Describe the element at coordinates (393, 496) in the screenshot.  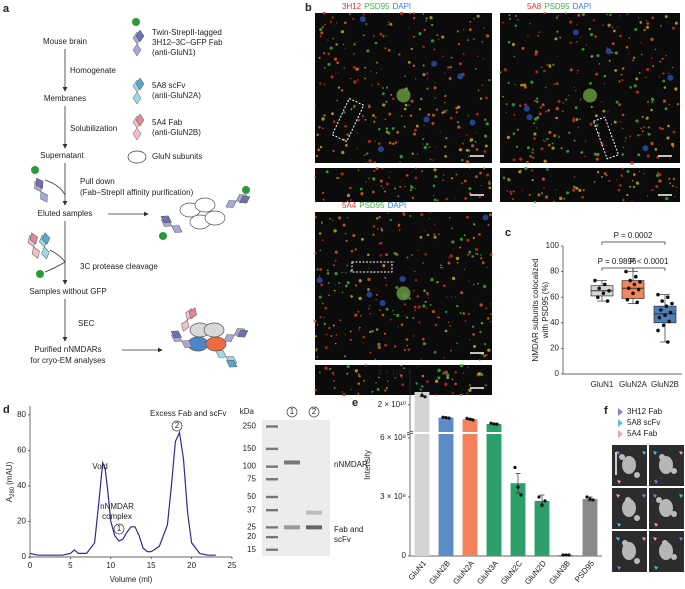
I see `y-tick-label: 3 × 10⁸` at that location.